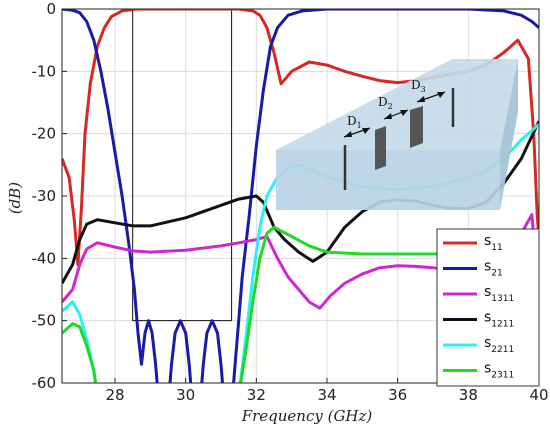 Image resolution: width=550 pixels, height=433 pixels. What do you see at coordinates (114, 395) in the screenshot?
I see `x-tick-label: 28` at bounding box center [114, 395].